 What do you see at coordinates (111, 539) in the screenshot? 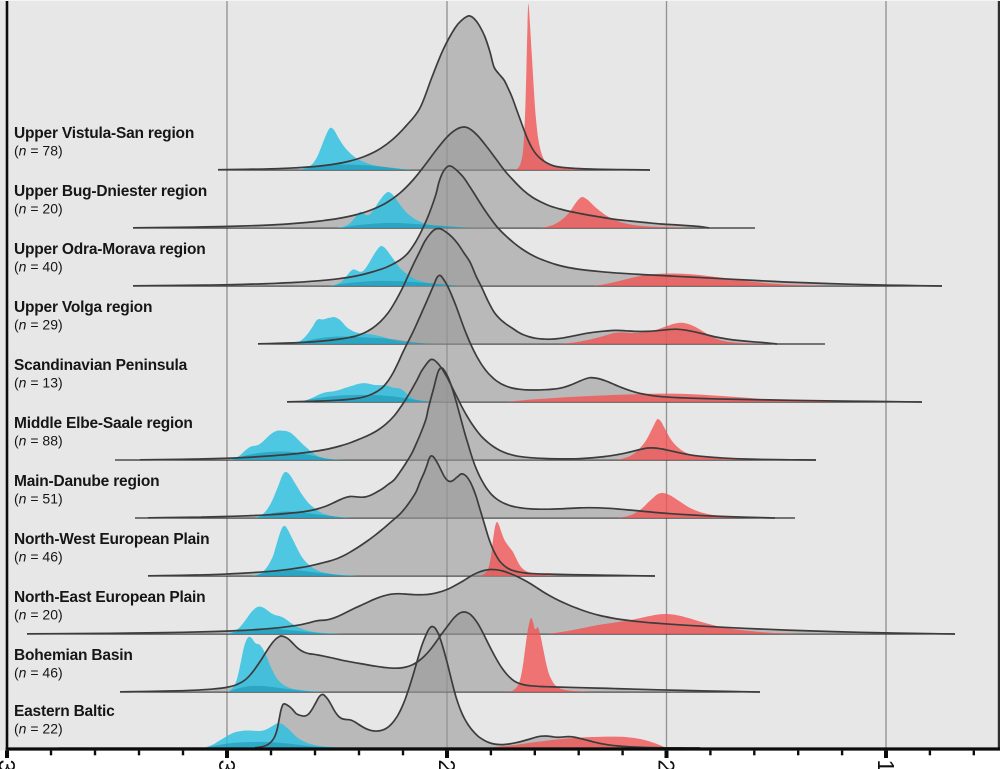
I see `svg-text: North-West European Plain` at bounding box center [111, 539].